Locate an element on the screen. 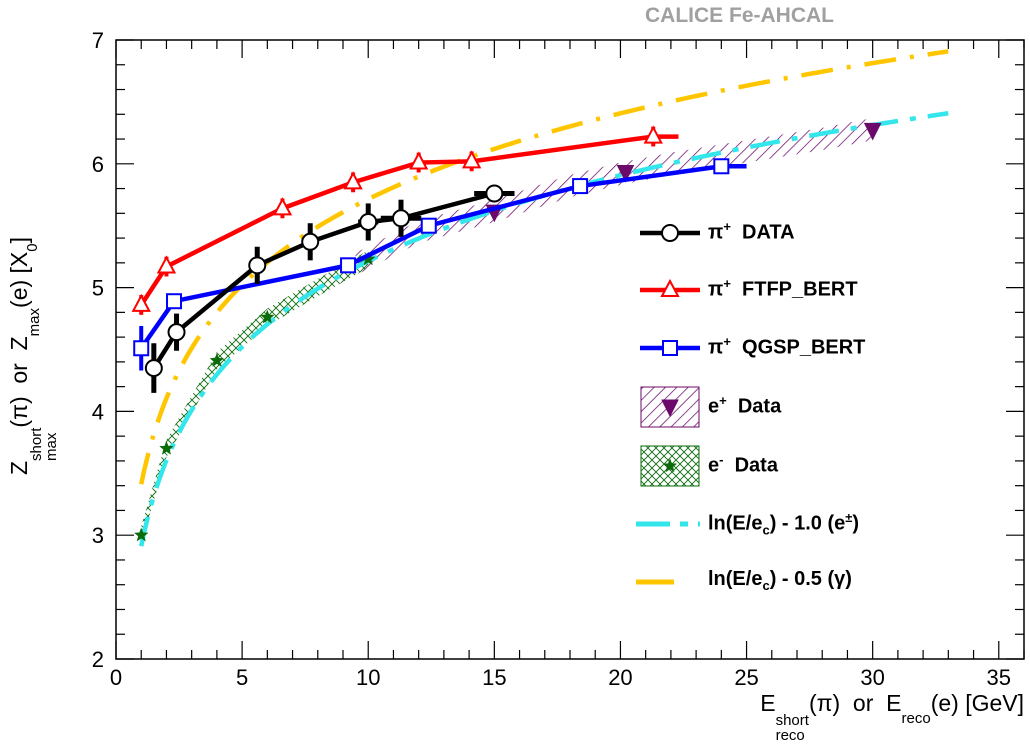 Image resolution: width=1030 pixels, height=745 pixels. legend-e-plus-marker is located at coordinates (670, 408).